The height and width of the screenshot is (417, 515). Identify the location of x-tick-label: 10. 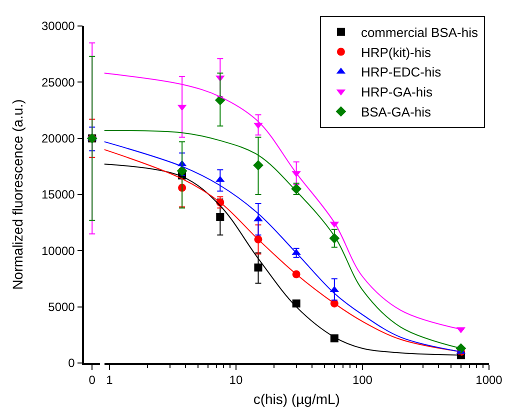
(236, 380).